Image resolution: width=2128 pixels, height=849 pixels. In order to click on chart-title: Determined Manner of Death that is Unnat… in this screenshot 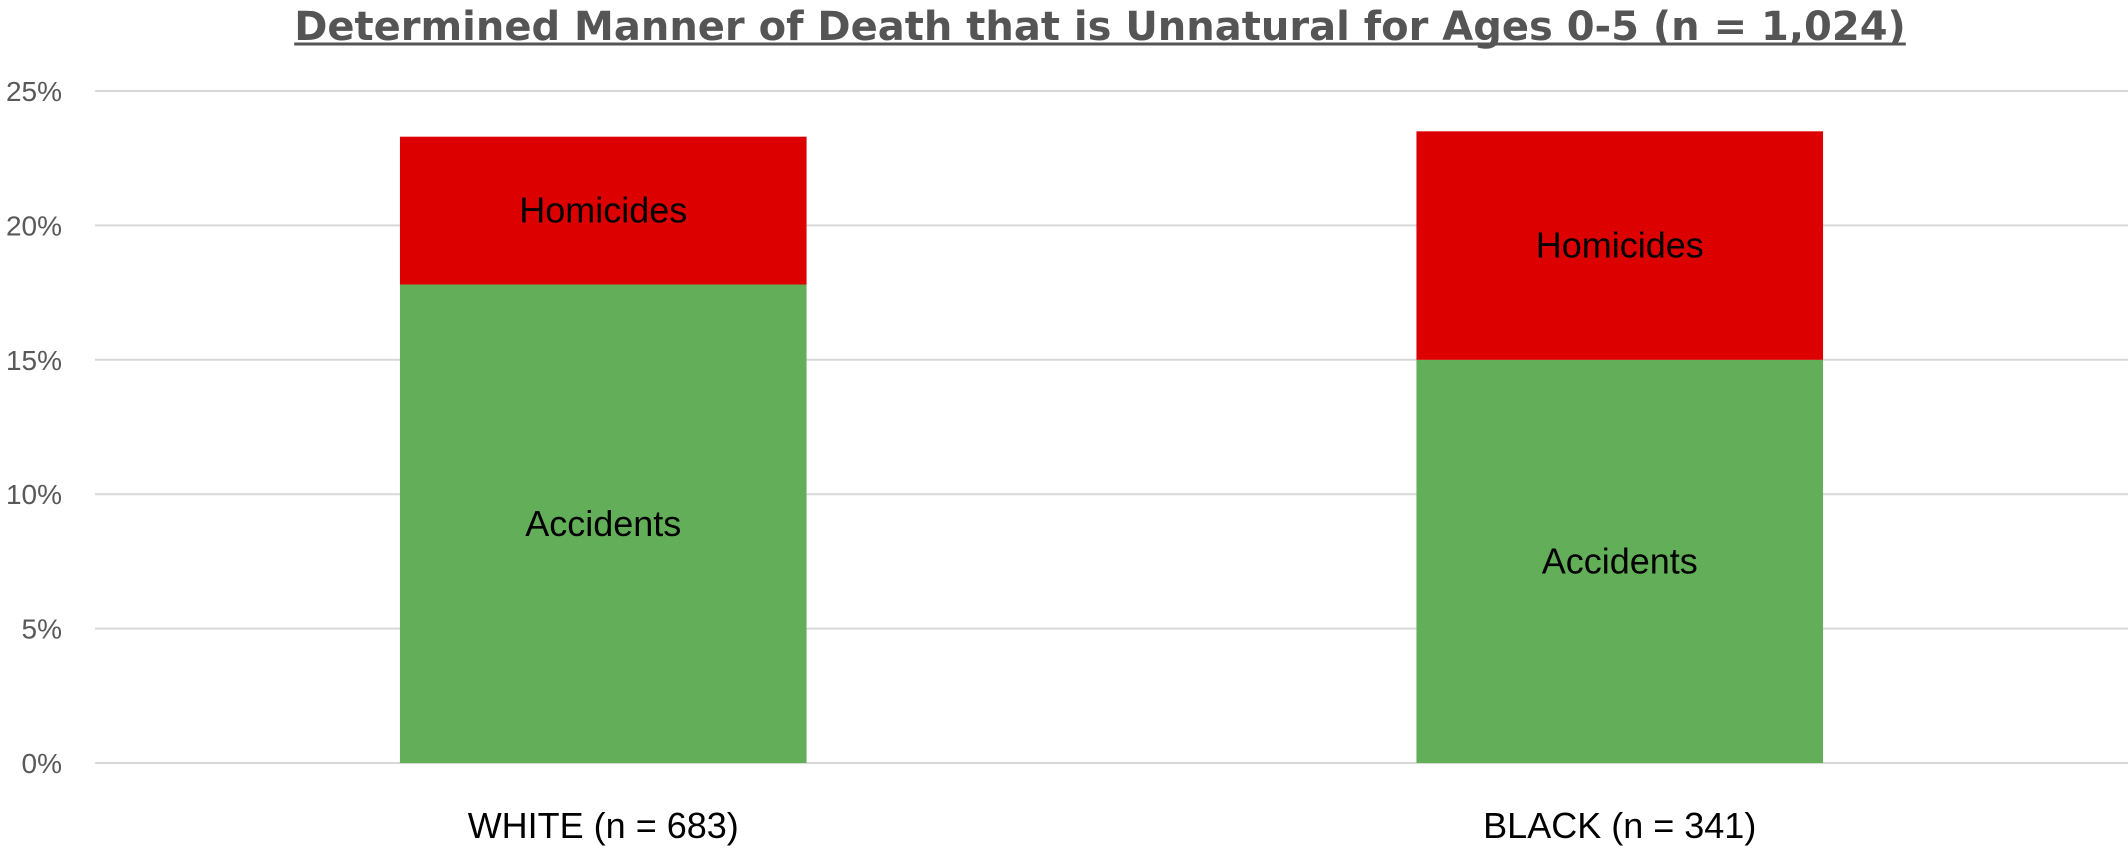, I will do `click(1100, 27)`.